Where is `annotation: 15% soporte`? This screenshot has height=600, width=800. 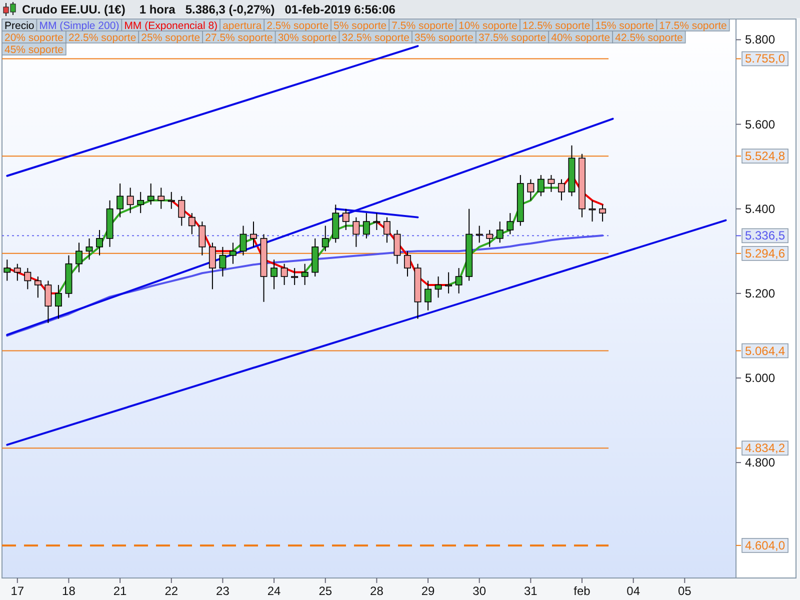 annotation: 15% soporte is located at coordinates (624, 26).